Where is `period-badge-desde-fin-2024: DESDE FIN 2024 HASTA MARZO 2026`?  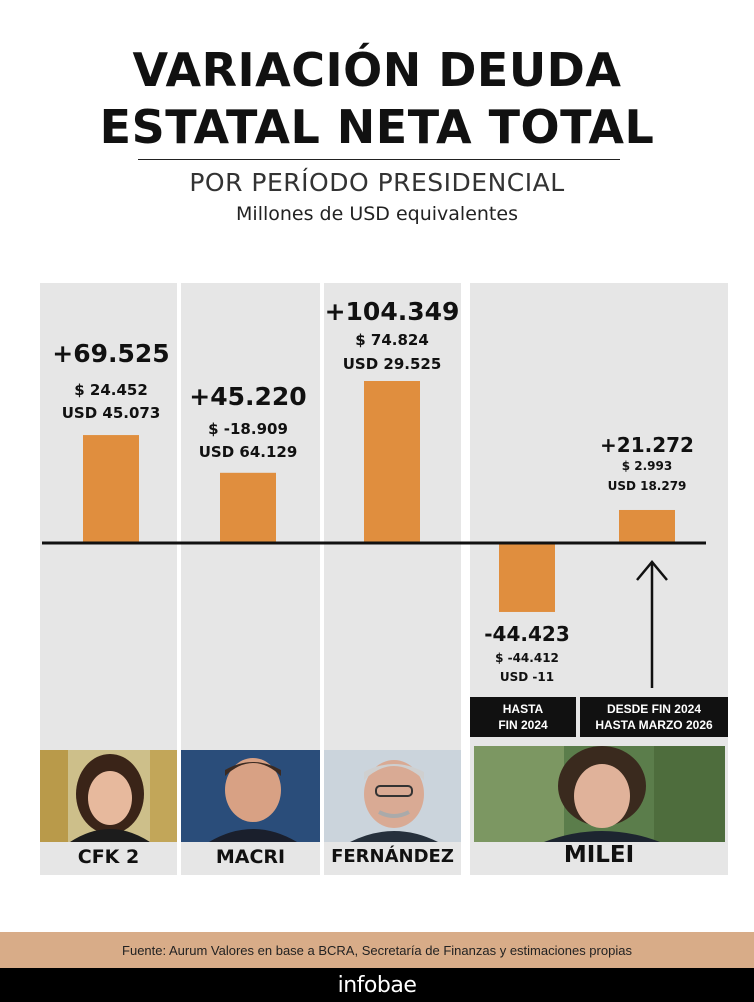 period-badge-desde-fin-2024: DESDE FIN 2024 HASTA MARZO 2026 is located at coordinates (654, 717).